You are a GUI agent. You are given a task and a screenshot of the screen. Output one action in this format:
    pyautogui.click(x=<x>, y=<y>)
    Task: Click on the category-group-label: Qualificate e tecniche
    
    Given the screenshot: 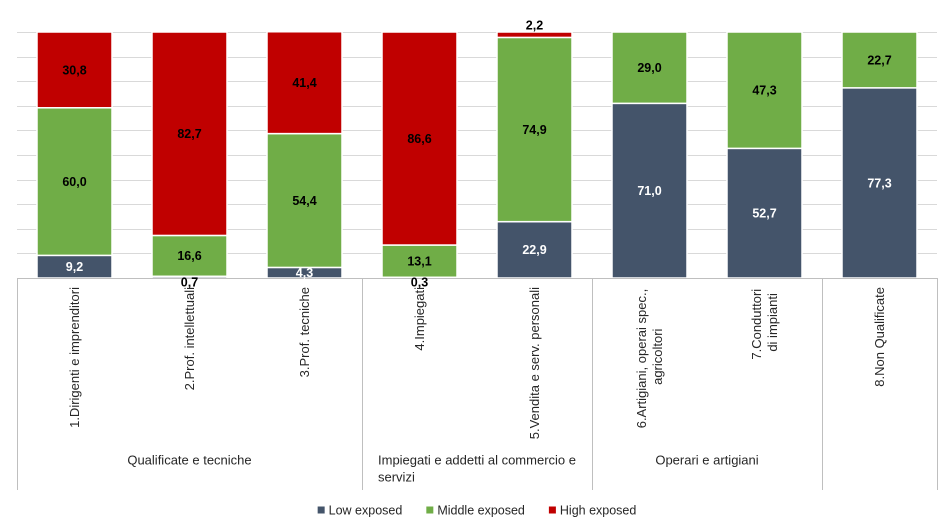 What is the action you would take?
    pyautogui.click(x=189, y=460)
    